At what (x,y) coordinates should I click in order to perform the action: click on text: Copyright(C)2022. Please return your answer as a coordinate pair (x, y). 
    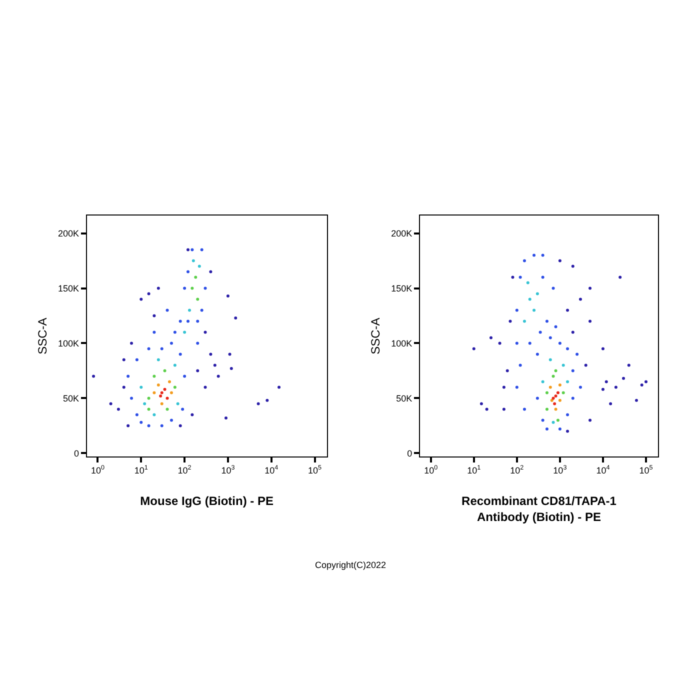
    Looking at the image, I should click on (350, 565).